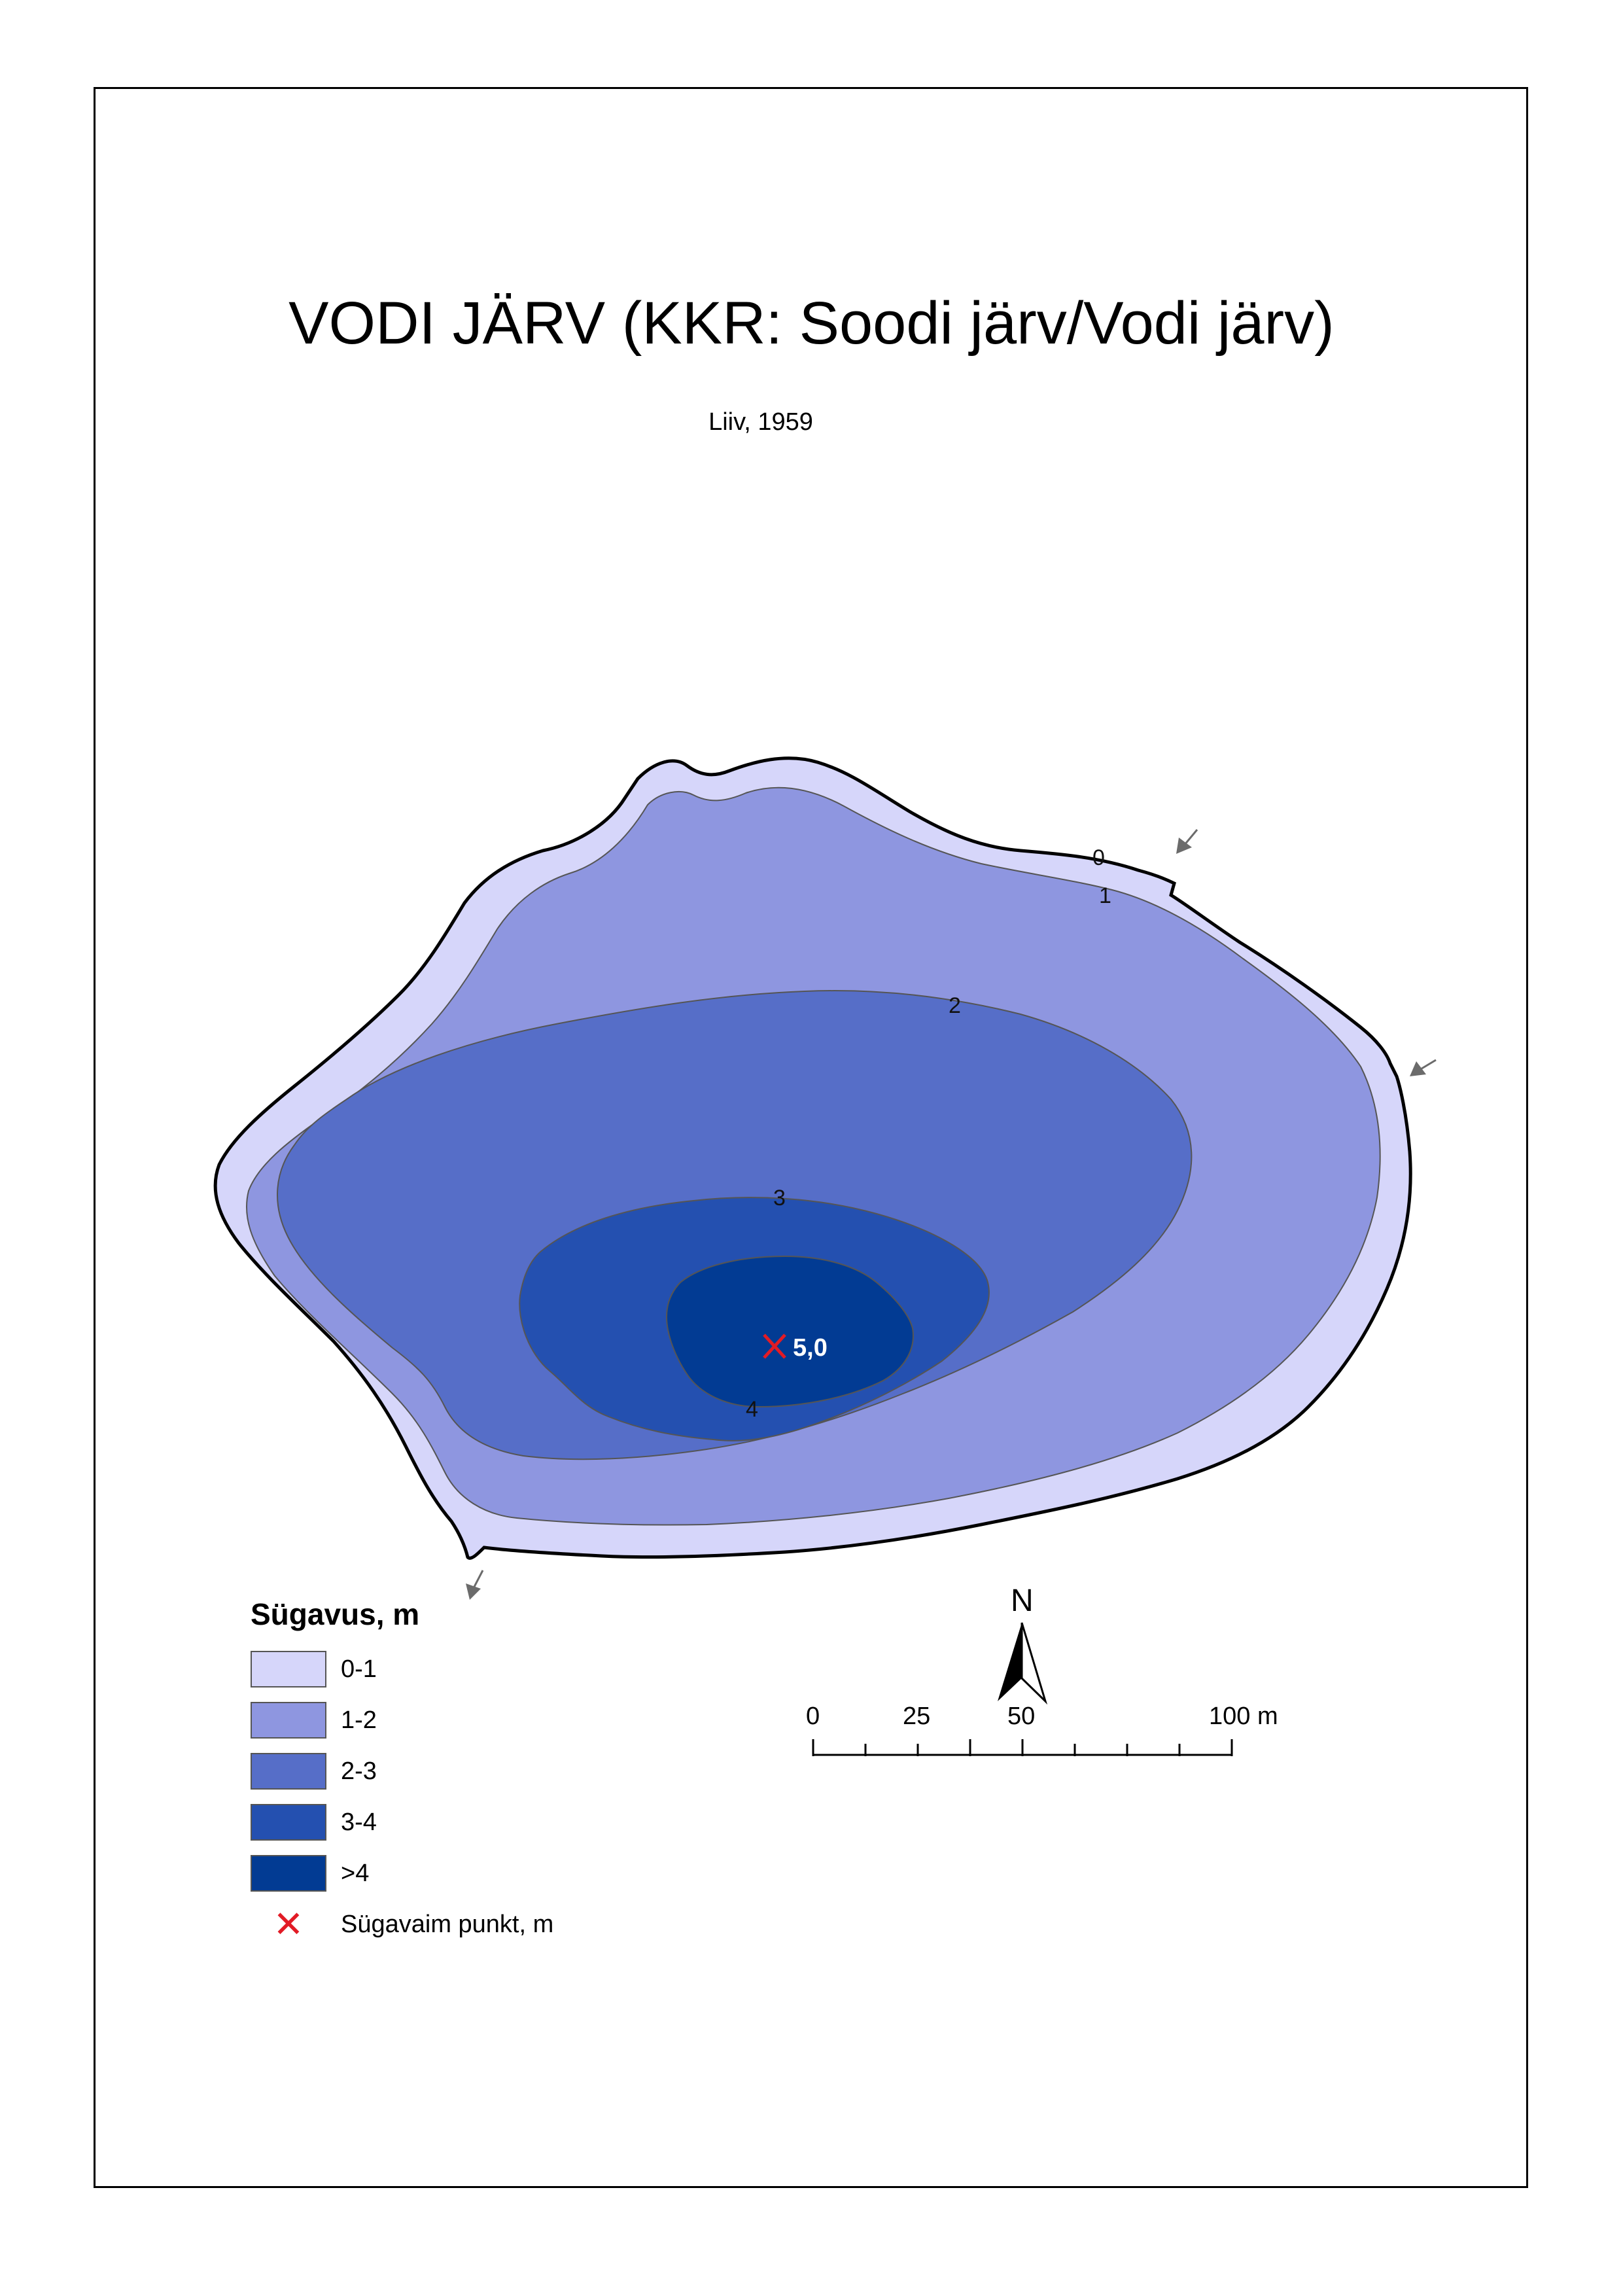 The height and width of the screenshot is (2296, 1623). I want to click on scale-tick-label: 50, so click(1021, 1717).